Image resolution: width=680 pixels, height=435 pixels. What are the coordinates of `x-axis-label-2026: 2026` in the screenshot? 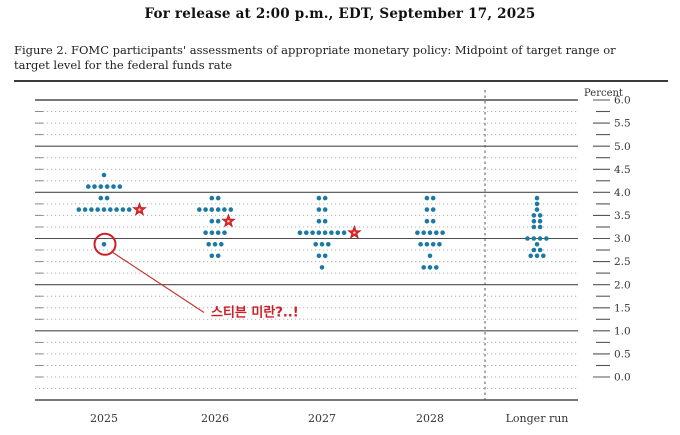 It's located at (215, 418).